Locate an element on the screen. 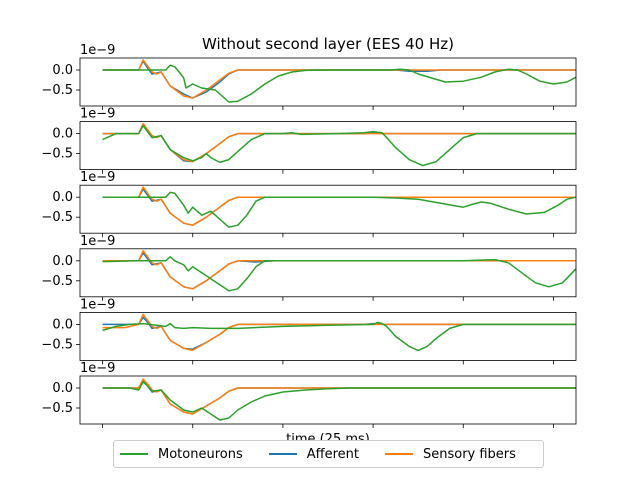 Image resolution: width=640 pixels, height=480 pixels. legend-line-afferent is located at coordinates (282, 454).